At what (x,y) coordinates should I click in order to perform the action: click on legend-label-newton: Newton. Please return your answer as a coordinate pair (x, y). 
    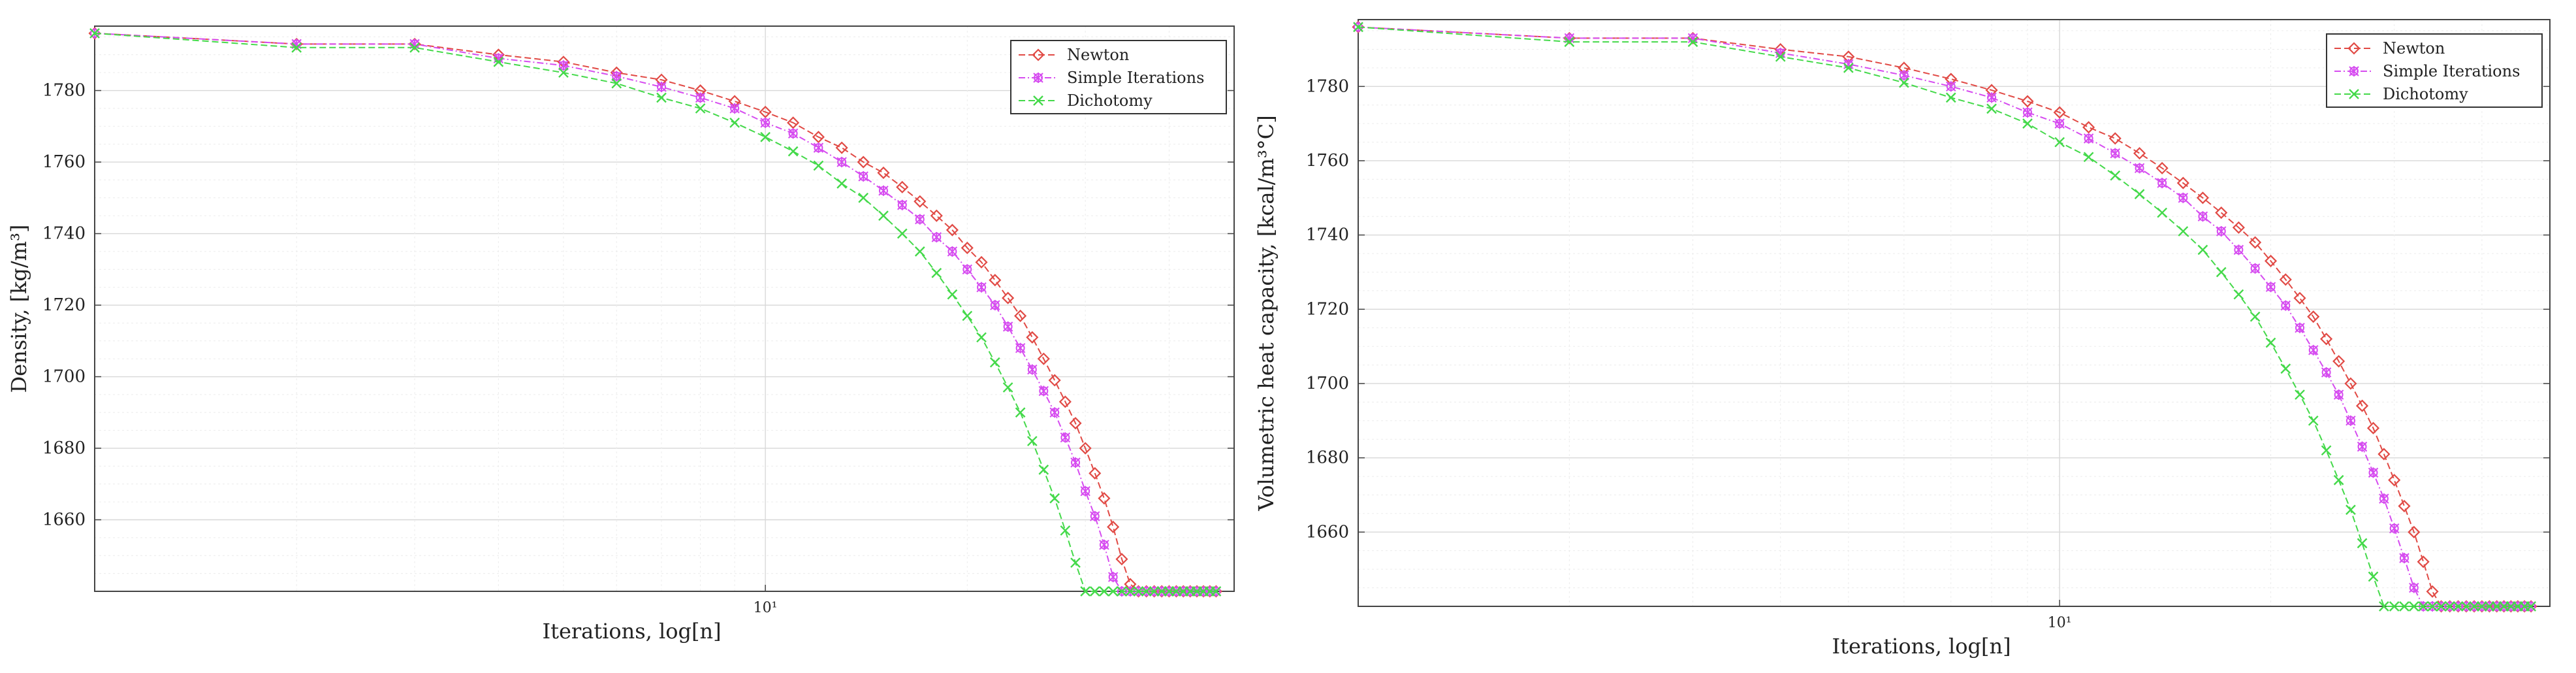
    Looking at the image, I should click on (1098, 55).